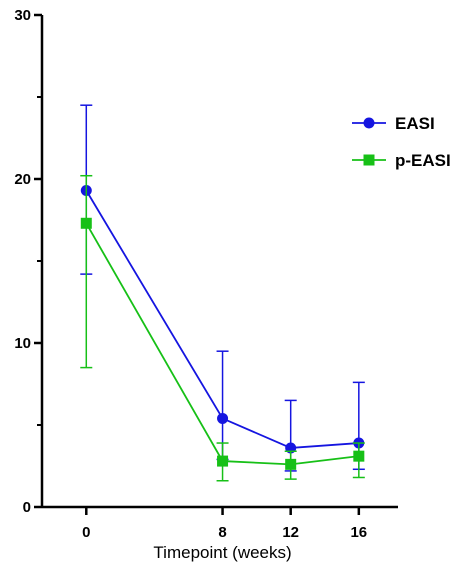 The image size is (465, 568). I want to click on x-ticks: 0 8 12 16, so click(224, 524).